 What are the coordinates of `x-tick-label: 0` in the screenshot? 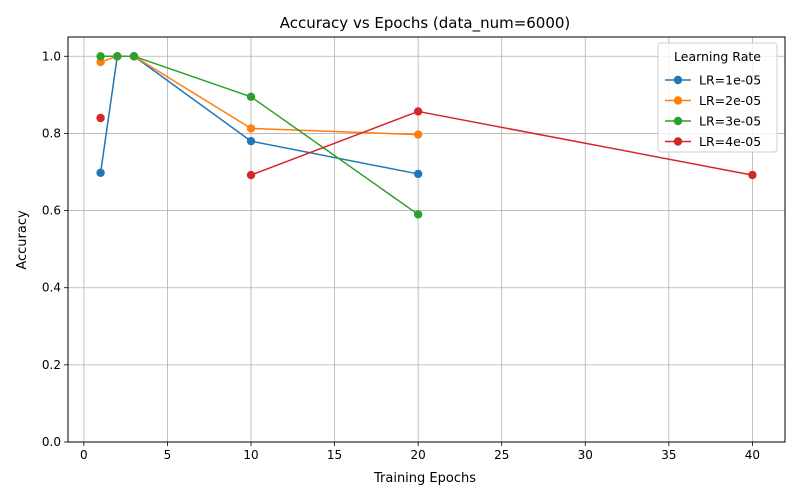 It's located at (84, 455).